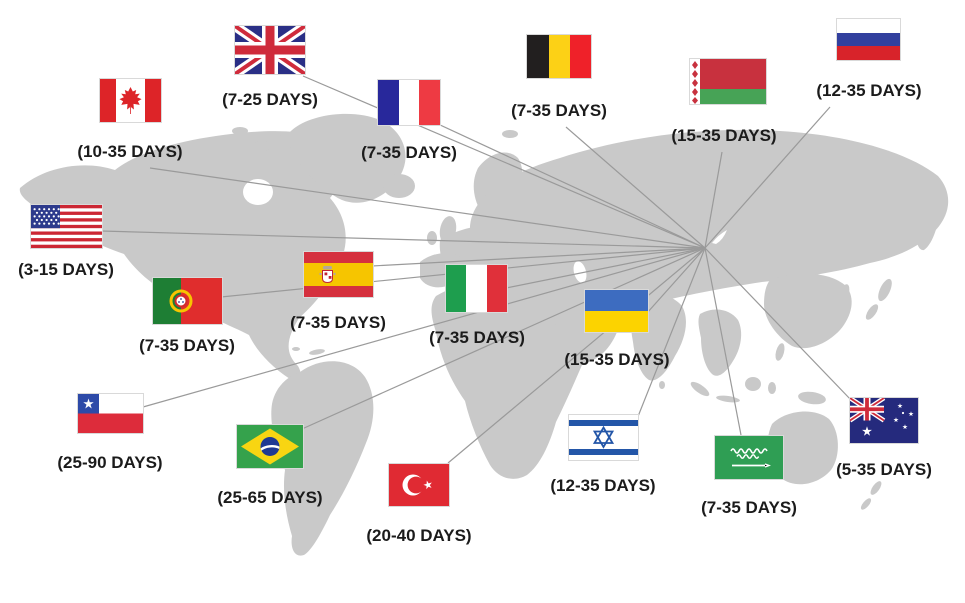 The image size is (965, 603). Describe the element at coordinates (713, 200) in the screenshot. I see `connector-belarus` at that location.